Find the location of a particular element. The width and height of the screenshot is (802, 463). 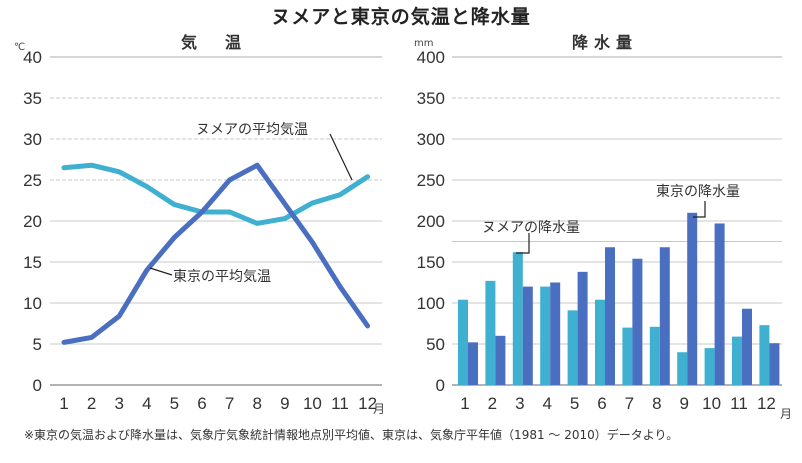

precipitation-unit-label: mm is located at coordinates (423, 43).